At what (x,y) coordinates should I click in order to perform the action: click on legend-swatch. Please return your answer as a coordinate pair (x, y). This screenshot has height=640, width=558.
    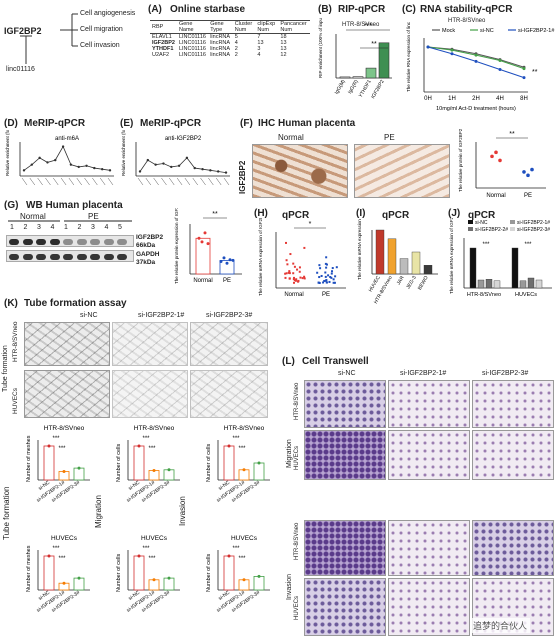
    Looking at the image, I should click on (470, 229).